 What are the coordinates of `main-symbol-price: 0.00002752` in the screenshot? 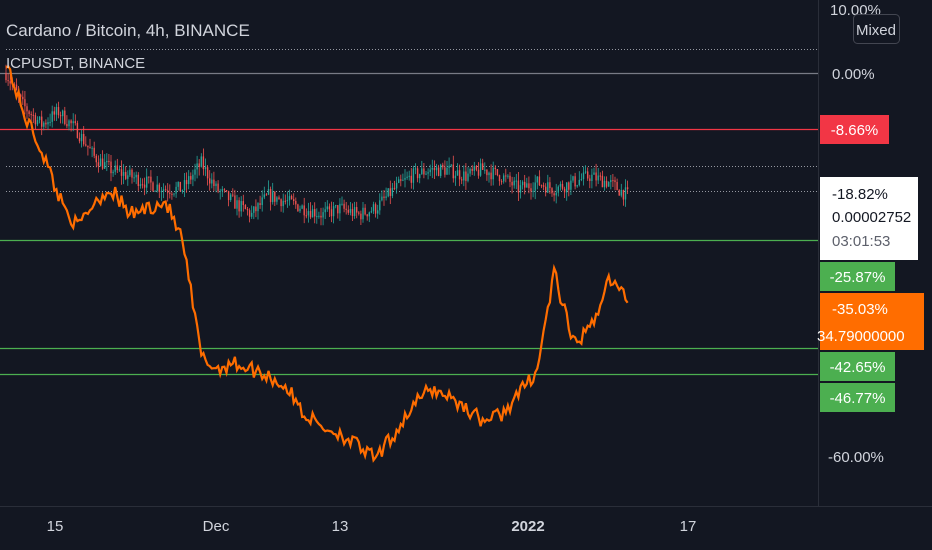 It's located at (871, 217).